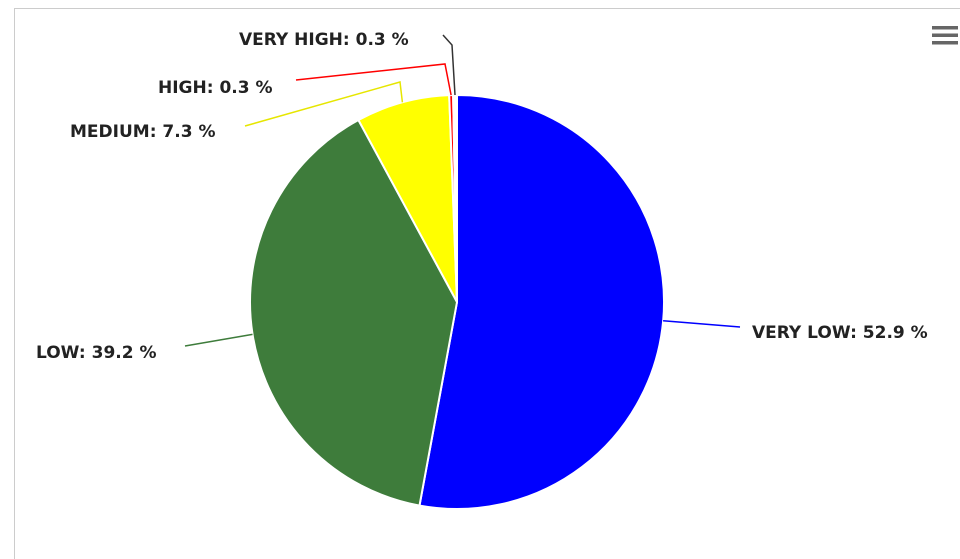  Describe the element at coordinates (215, 88) in the screenshot. I see `data-label-high: HIGH: 0.3 %` at that location.